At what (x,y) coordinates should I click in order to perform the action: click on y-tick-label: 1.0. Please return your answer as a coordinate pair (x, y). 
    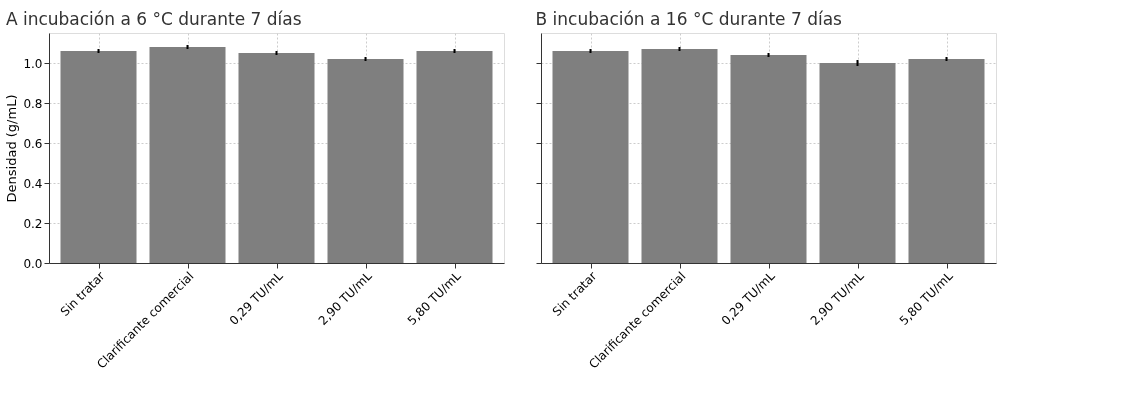
    Looking at the image, I should click on (33, 63).